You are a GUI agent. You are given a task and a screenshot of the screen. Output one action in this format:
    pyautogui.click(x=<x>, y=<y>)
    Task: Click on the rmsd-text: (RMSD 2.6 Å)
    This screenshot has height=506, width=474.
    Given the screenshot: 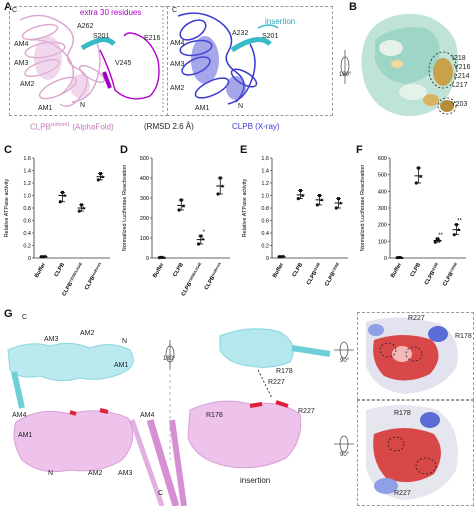 What is the action you would take?
    pyautogui.click(x=169, y=126)
    